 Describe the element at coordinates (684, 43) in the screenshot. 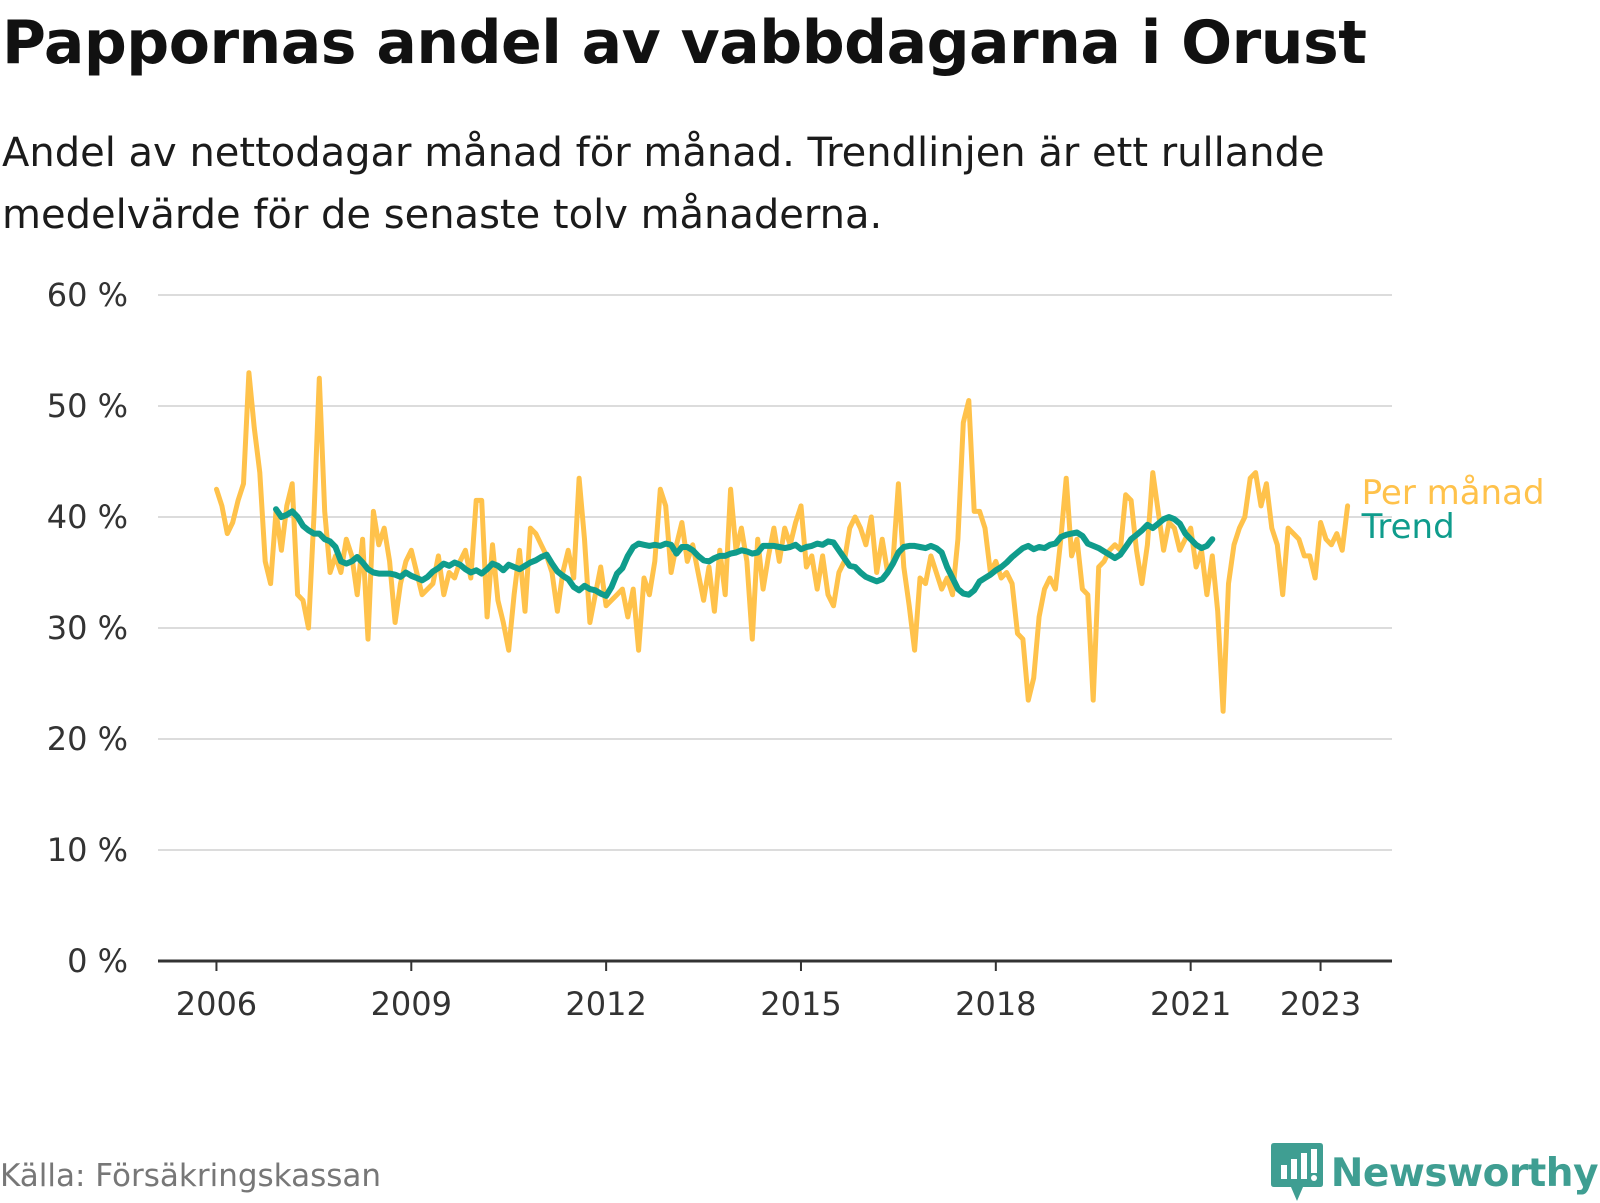

I see `chart-title: Pappornas andel av vabbdagarna i Orust` at that location.